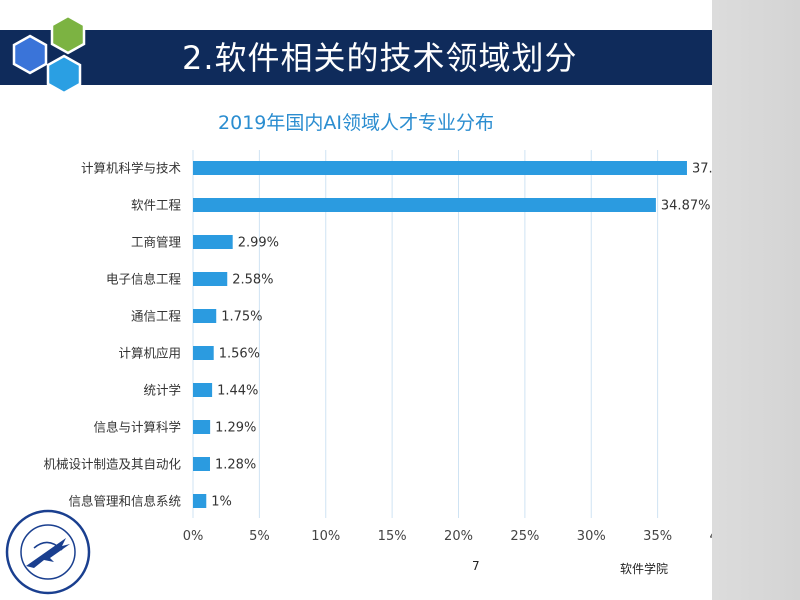 This screenshot has height=600, width=800. Describe the element at coordinates (124, 501) in the screenshot. I see `category-label: 信息管理和信息系统` at that location.